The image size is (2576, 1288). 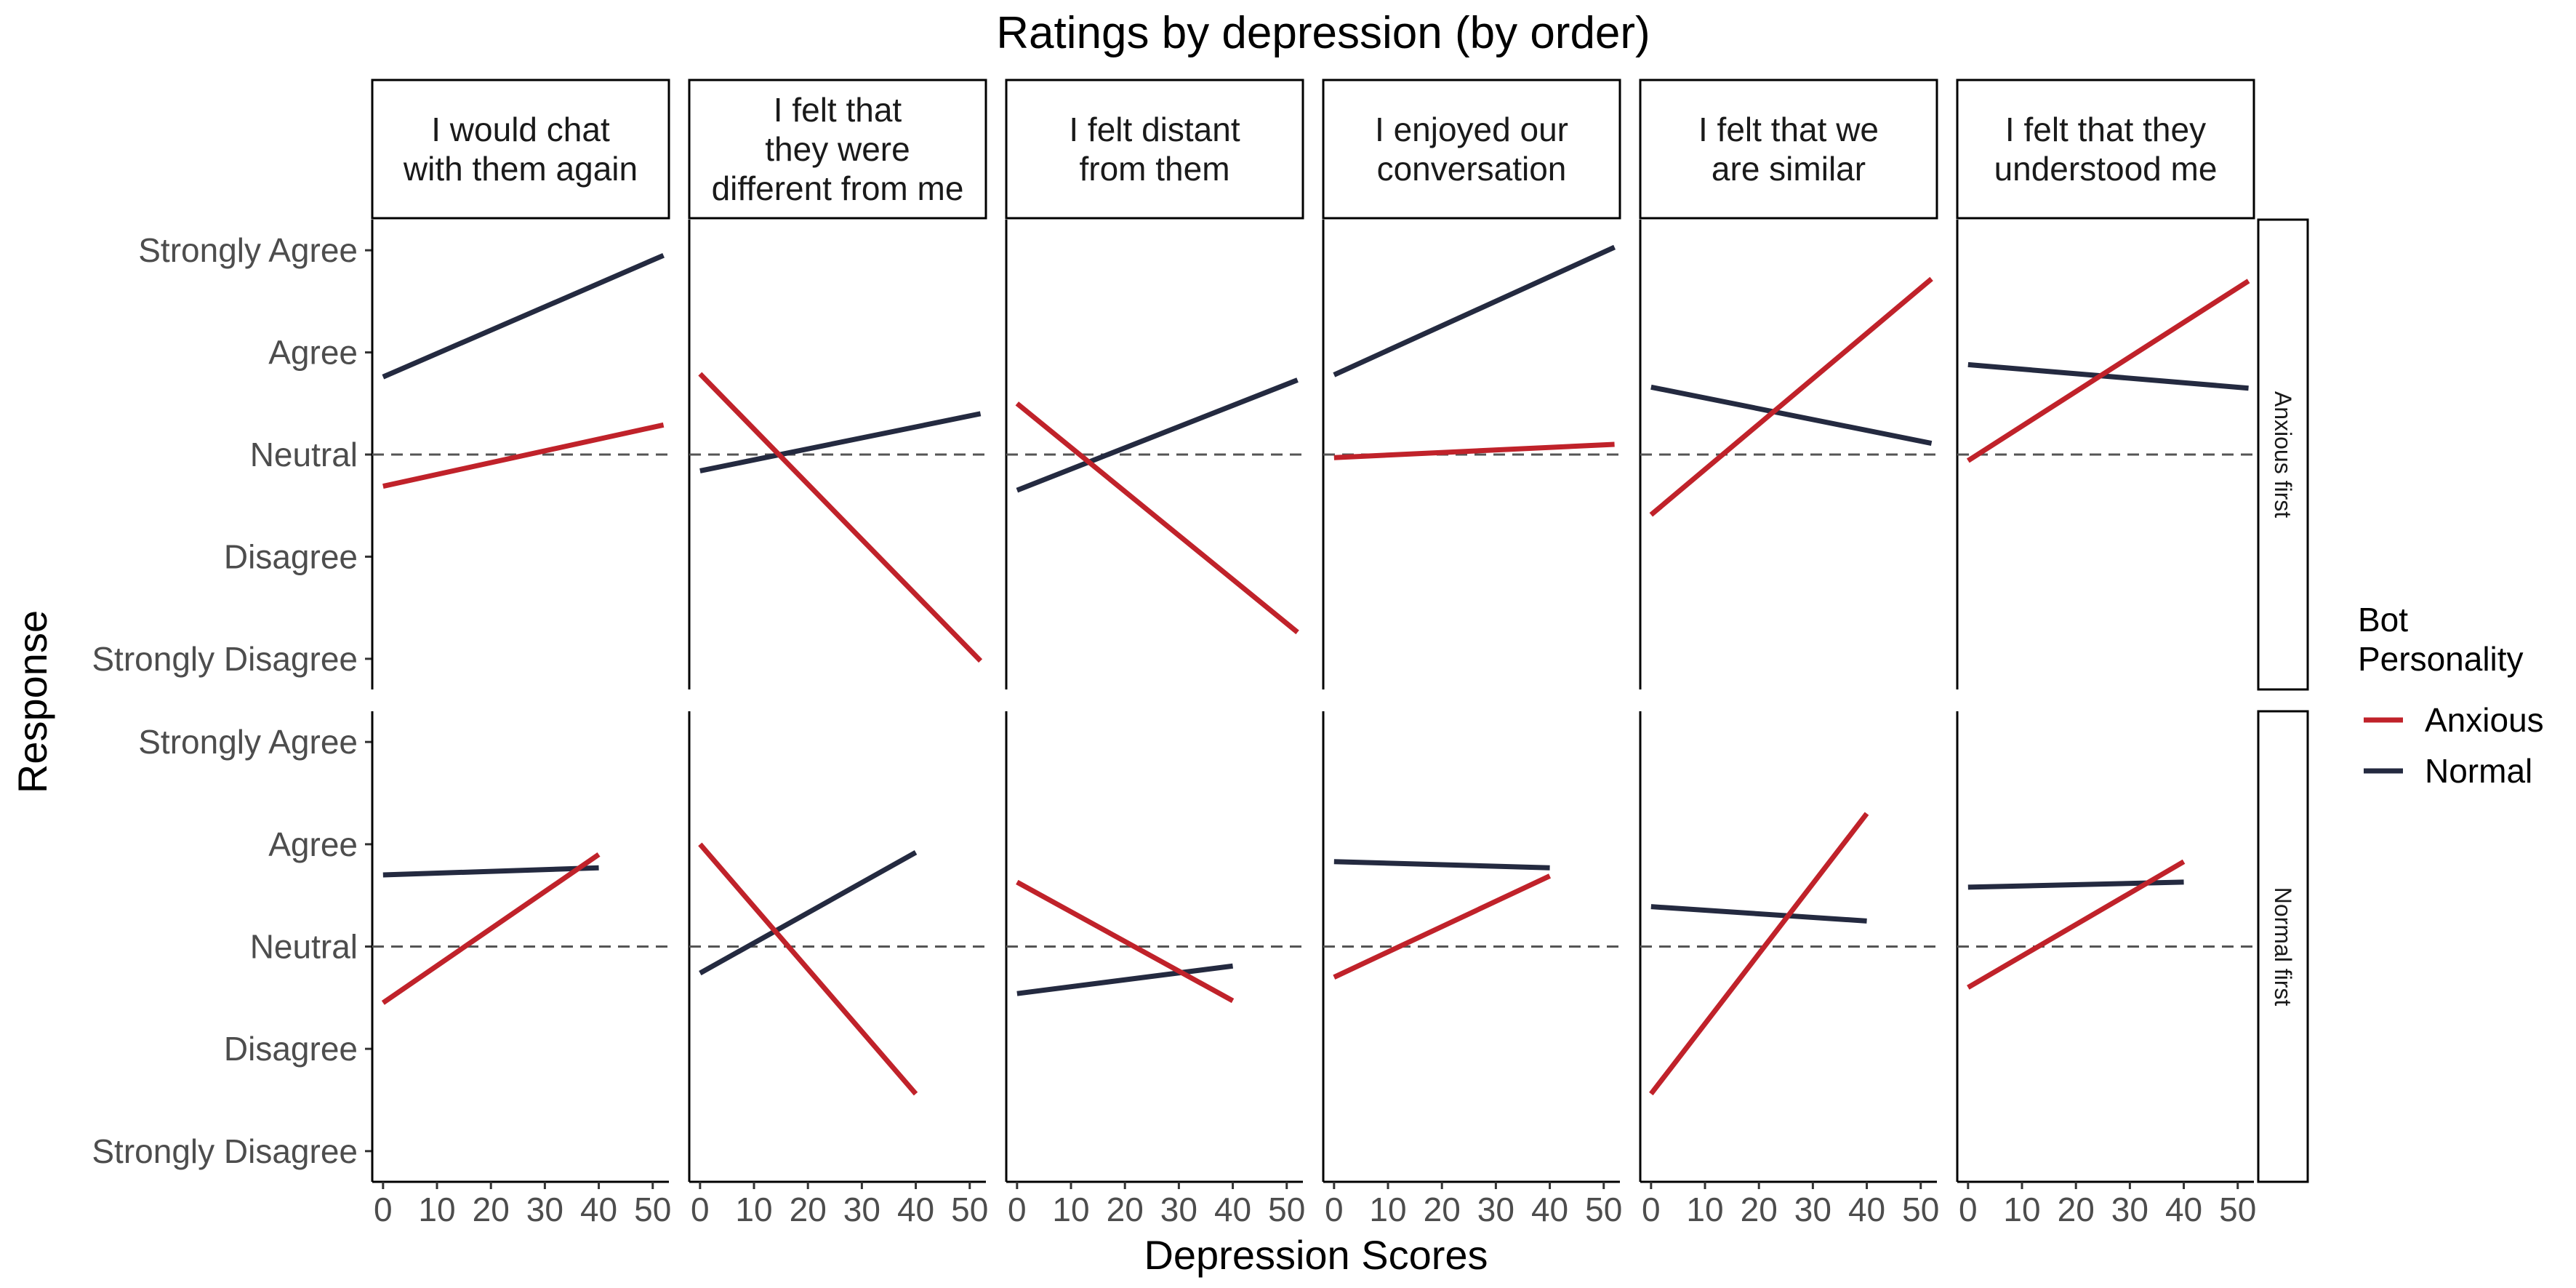 I want to click on y-tick-label: Strongly Disagree, so click(x=225, y=1151).